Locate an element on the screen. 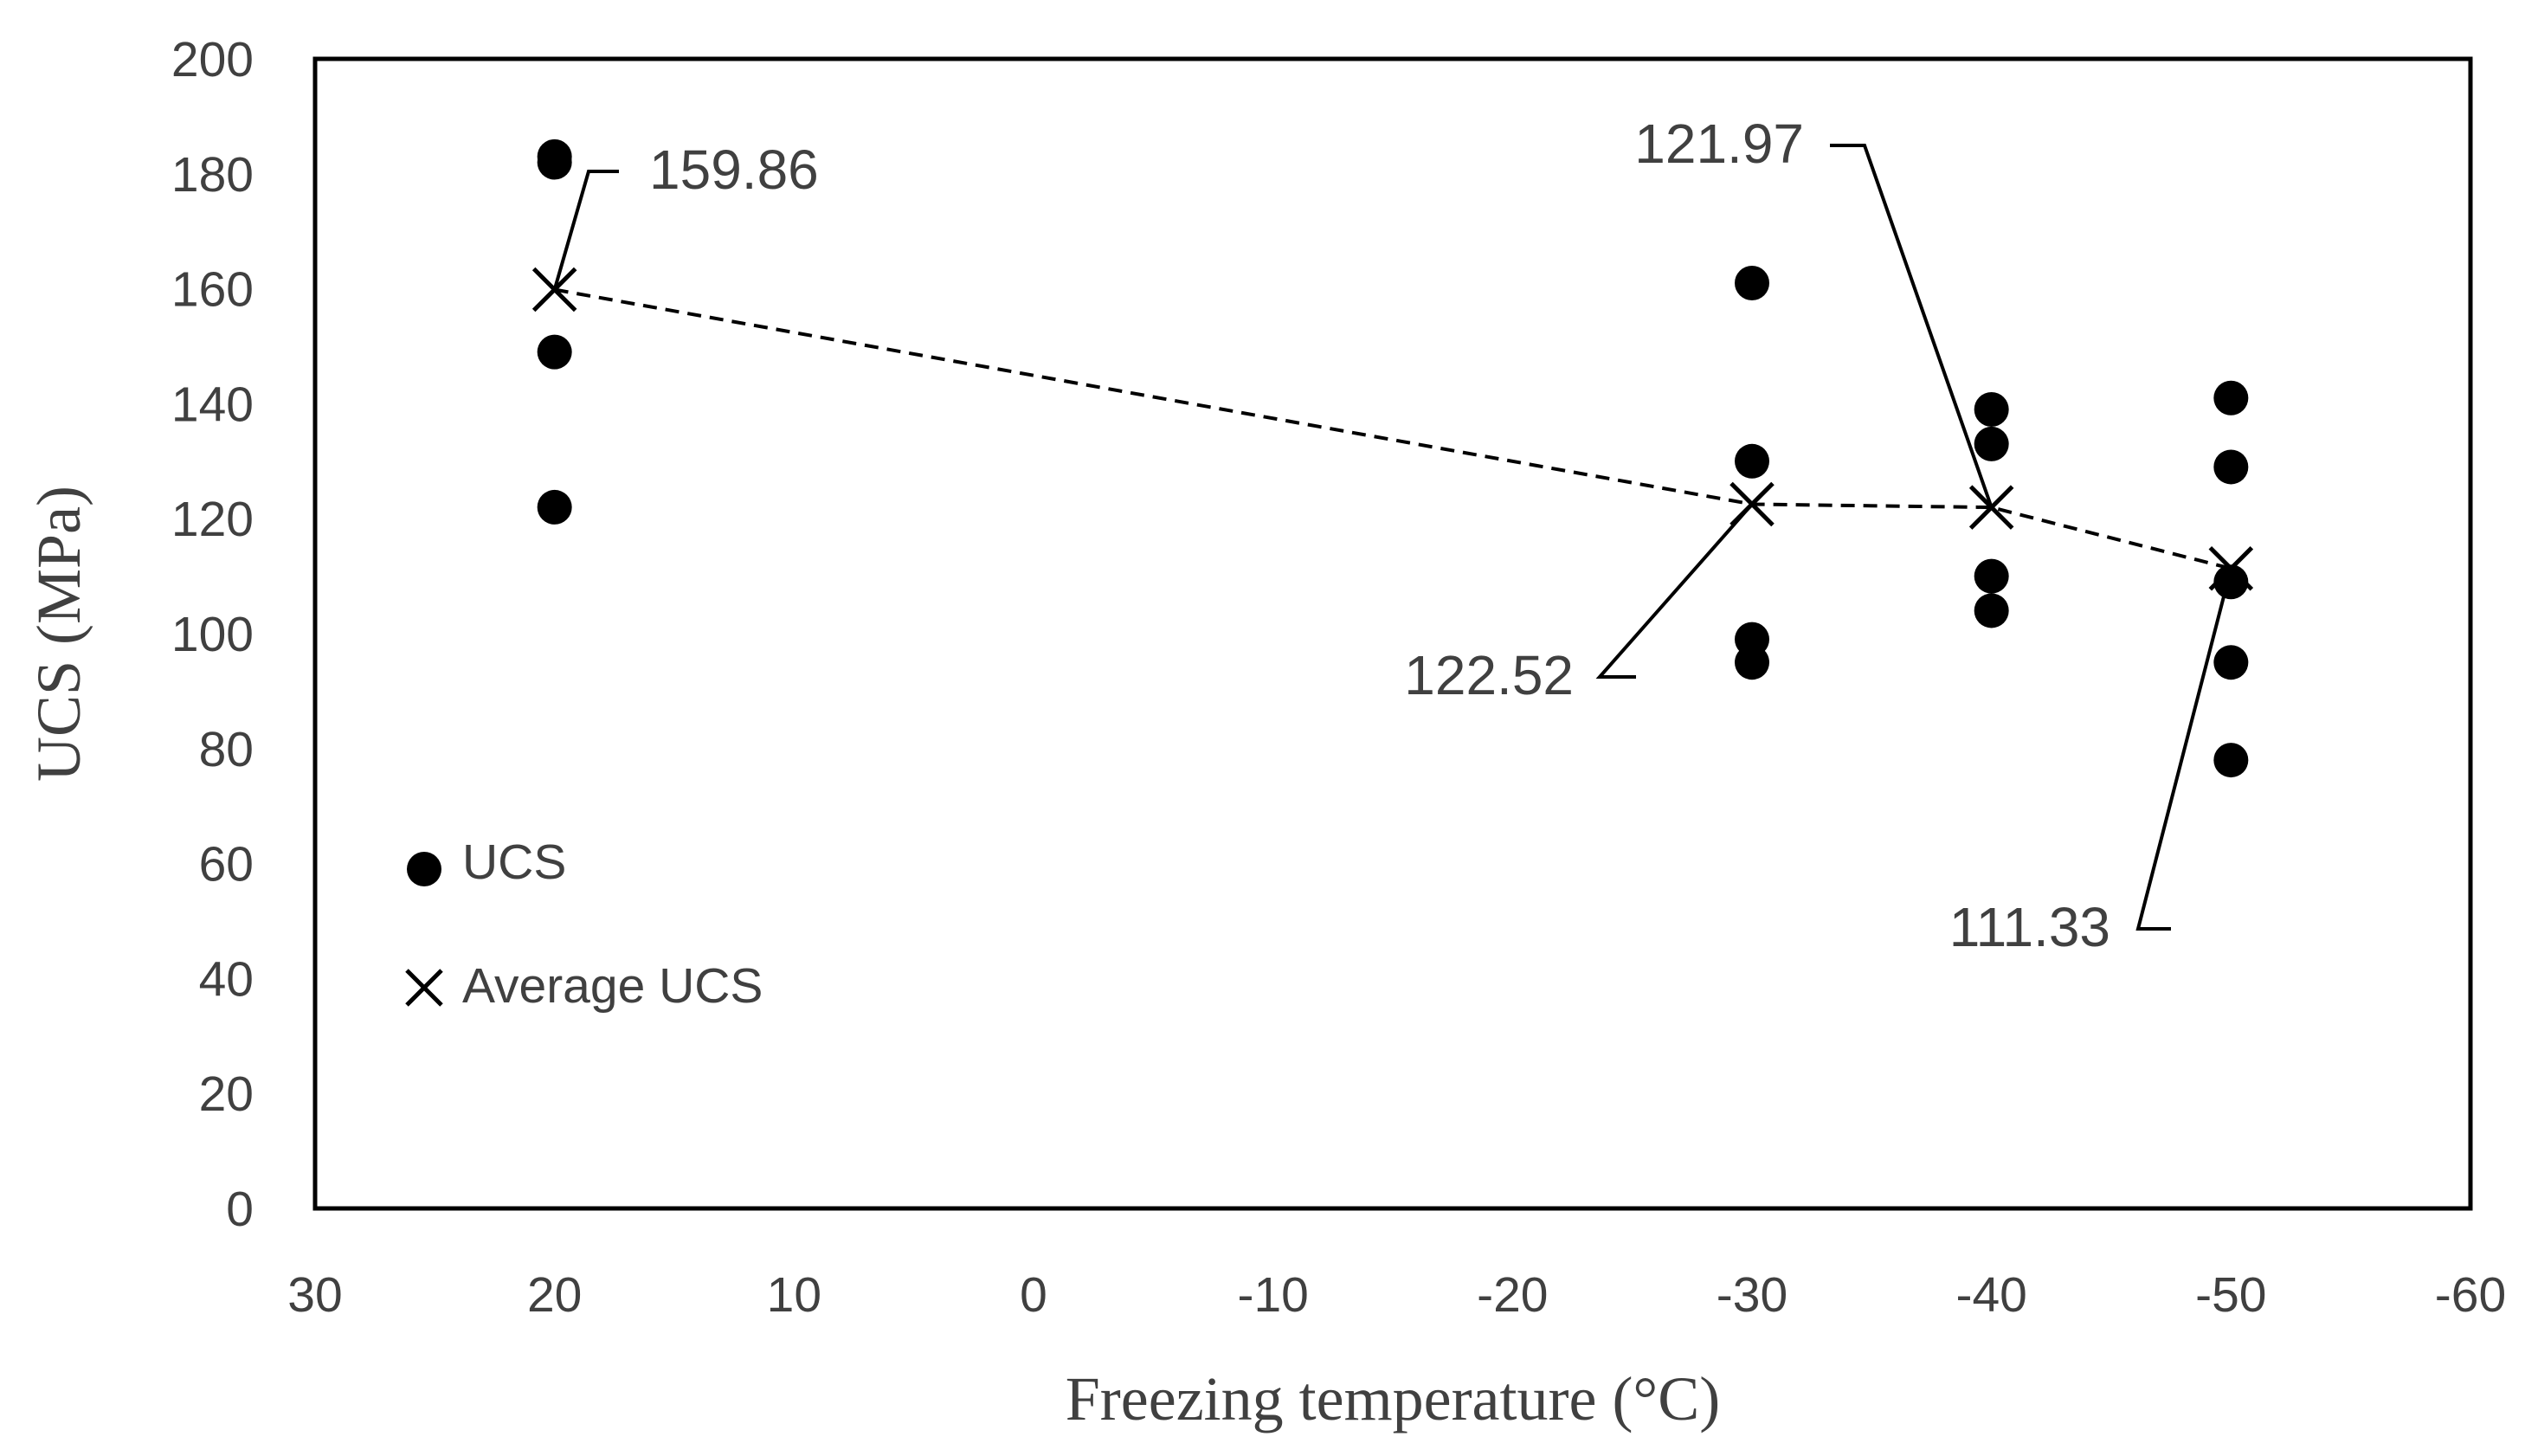  x-tick-label: 30 is located at coordinates (314, 1295).